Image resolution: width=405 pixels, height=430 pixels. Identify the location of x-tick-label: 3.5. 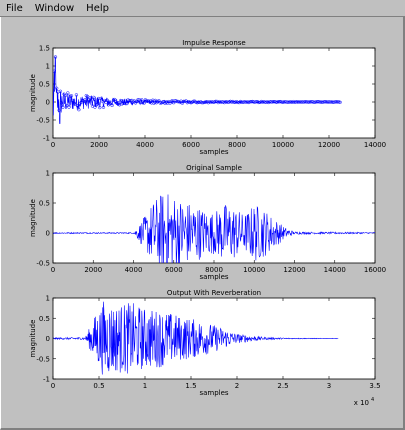
(374, 386).